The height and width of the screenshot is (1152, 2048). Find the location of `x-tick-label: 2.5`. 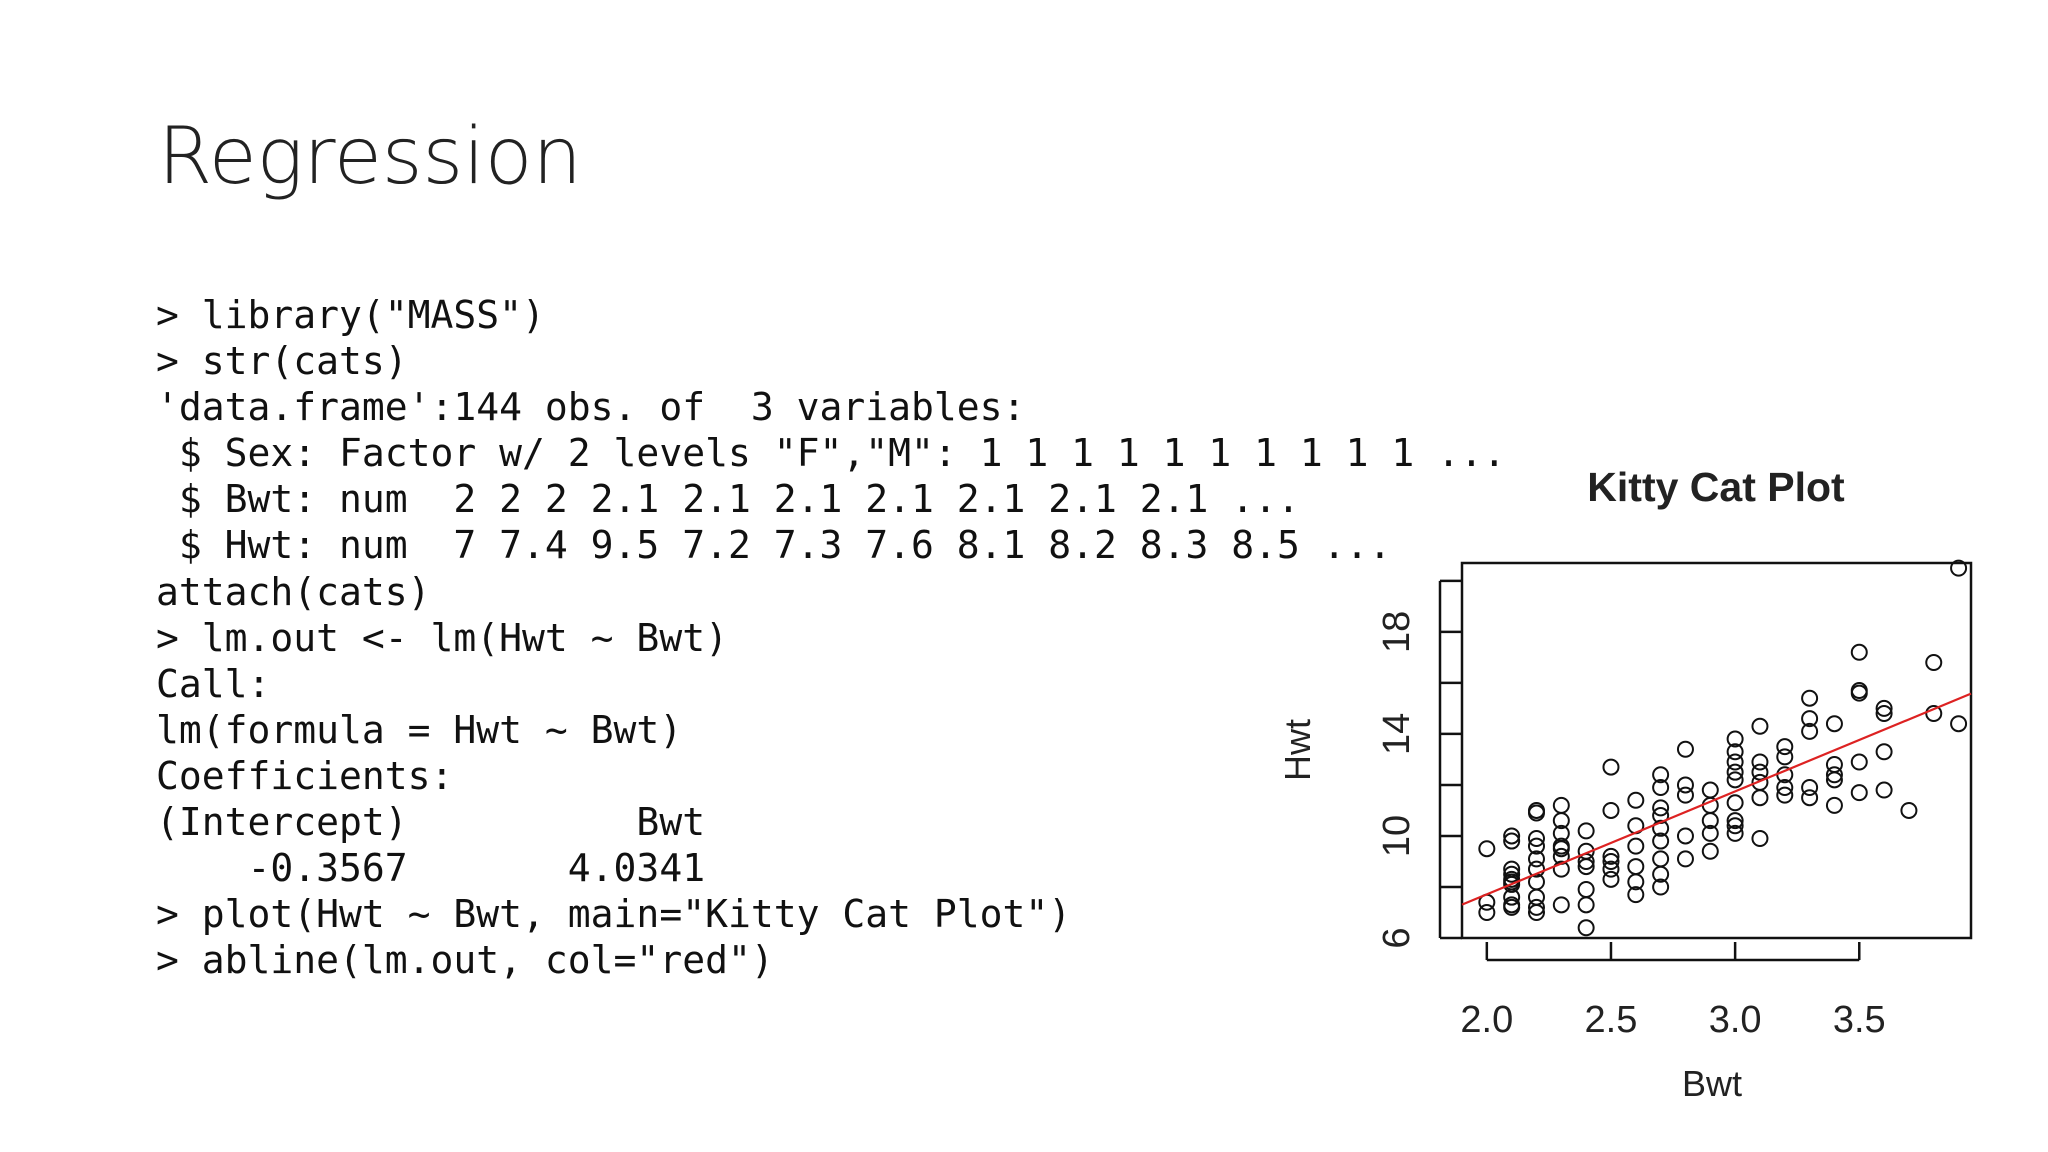

x-tick-label: 2.5 is located at coordinates (1611, 1020).